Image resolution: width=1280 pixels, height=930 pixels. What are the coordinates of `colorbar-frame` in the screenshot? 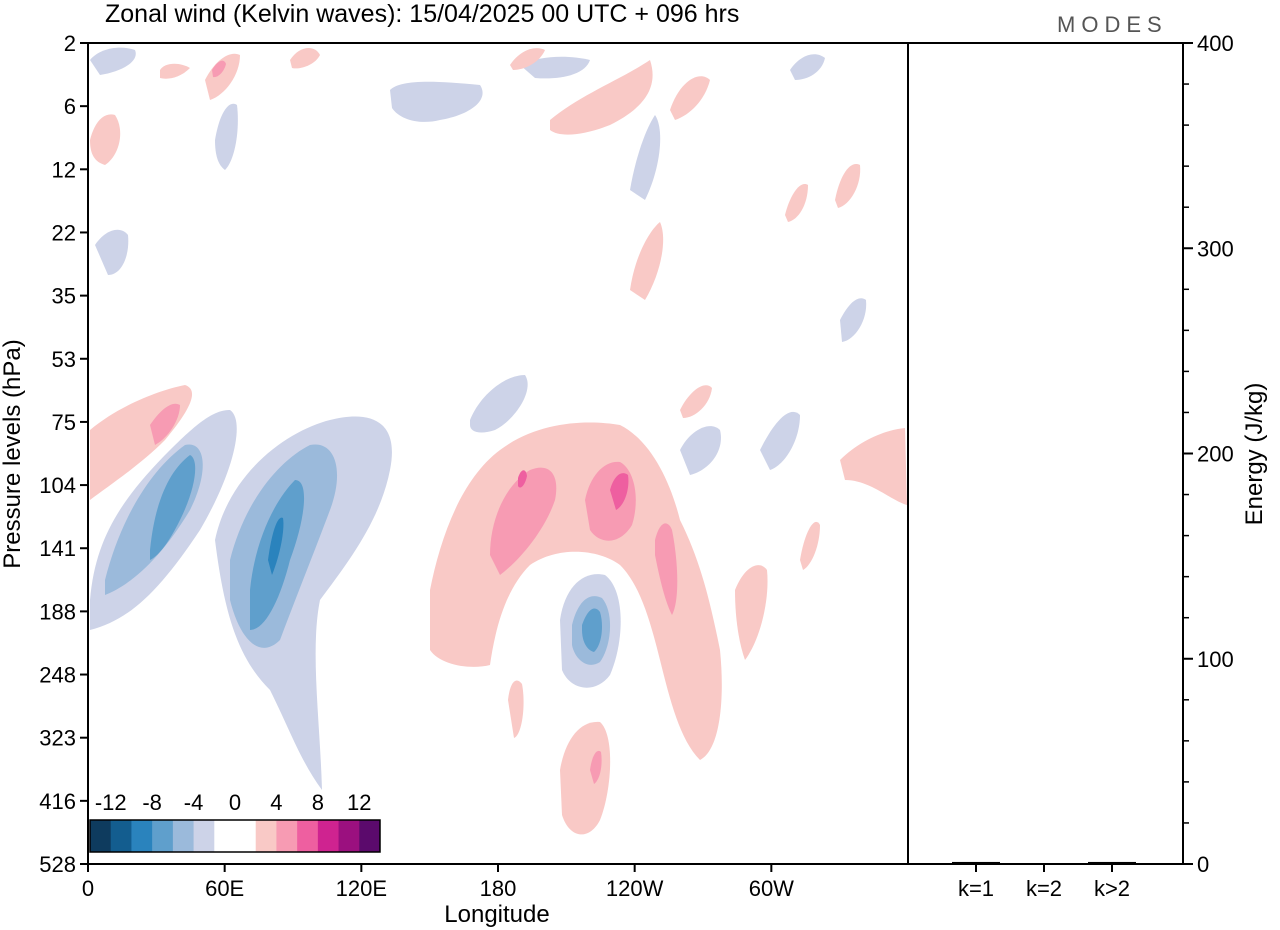 It's located at (235, 836).